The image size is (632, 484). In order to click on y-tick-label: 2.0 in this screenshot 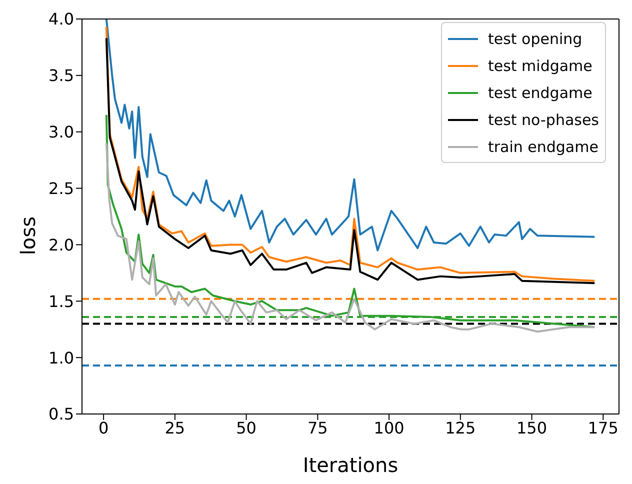, I will do `click(61, 244)`.